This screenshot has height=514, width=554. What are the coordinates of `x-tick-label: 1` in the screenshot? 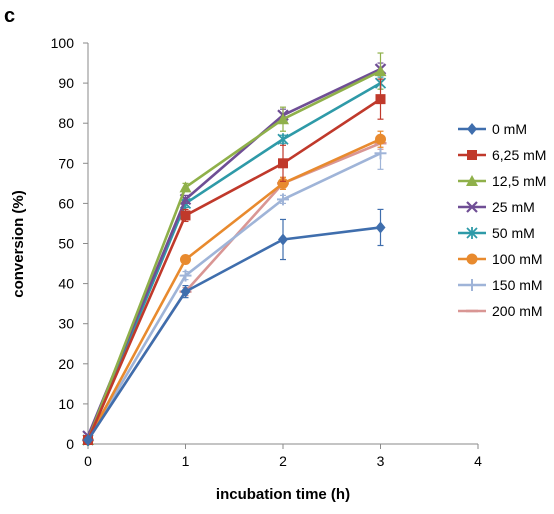 It's located at (186, 461).